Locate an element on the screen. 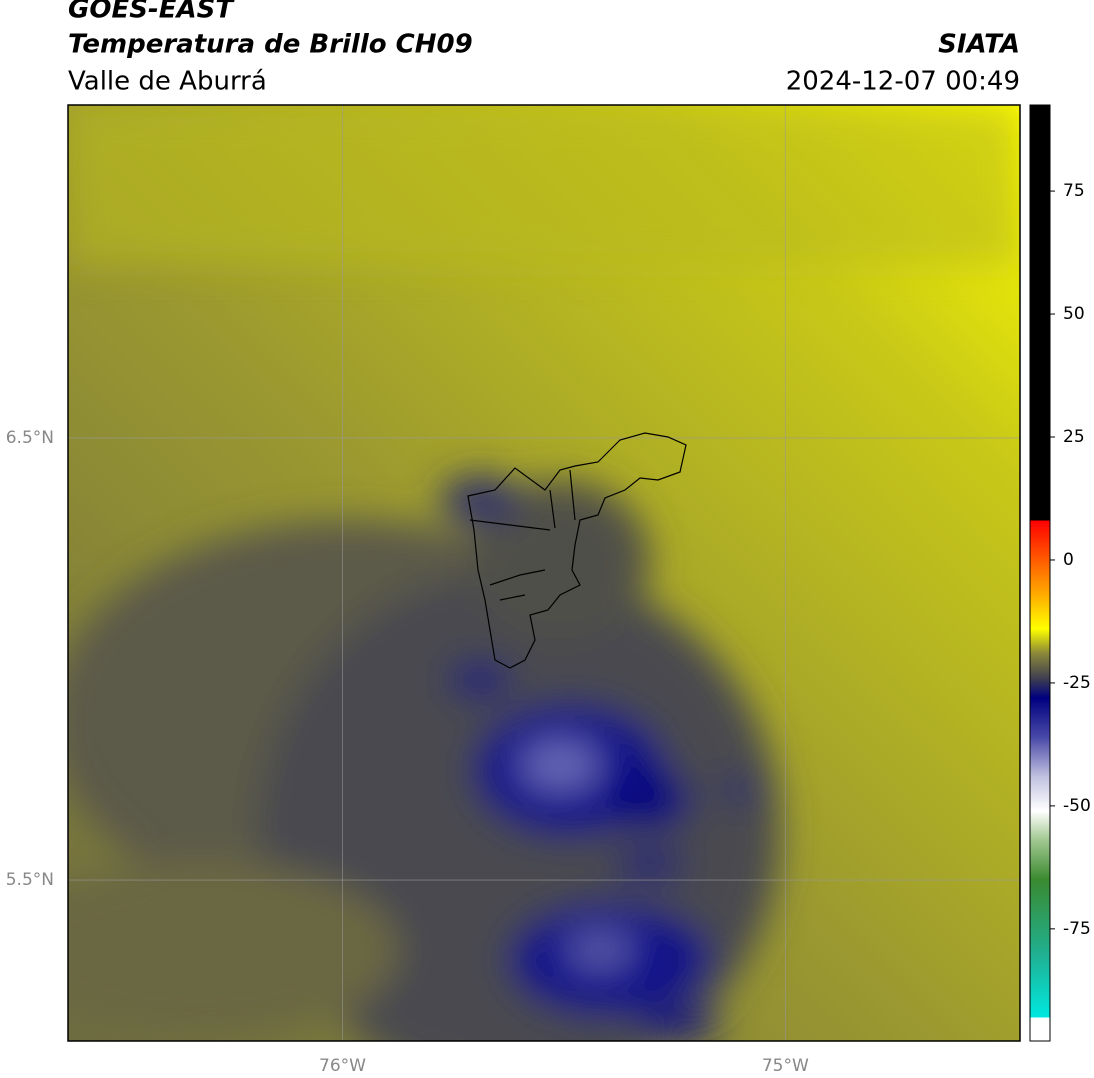 The height and width of the screenshot is (1078, 1094). region: Valle de Aburrá is located at coordinates (167, 82).